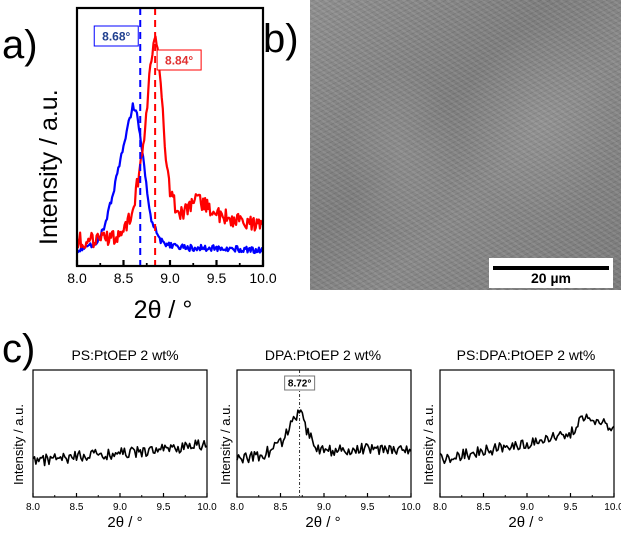 This screenshot has width=621, height=533. Describe the element at coordinates (124, 278) in the screenshot. I see `chart-a-xtick-label-1: 8.5` at that location.